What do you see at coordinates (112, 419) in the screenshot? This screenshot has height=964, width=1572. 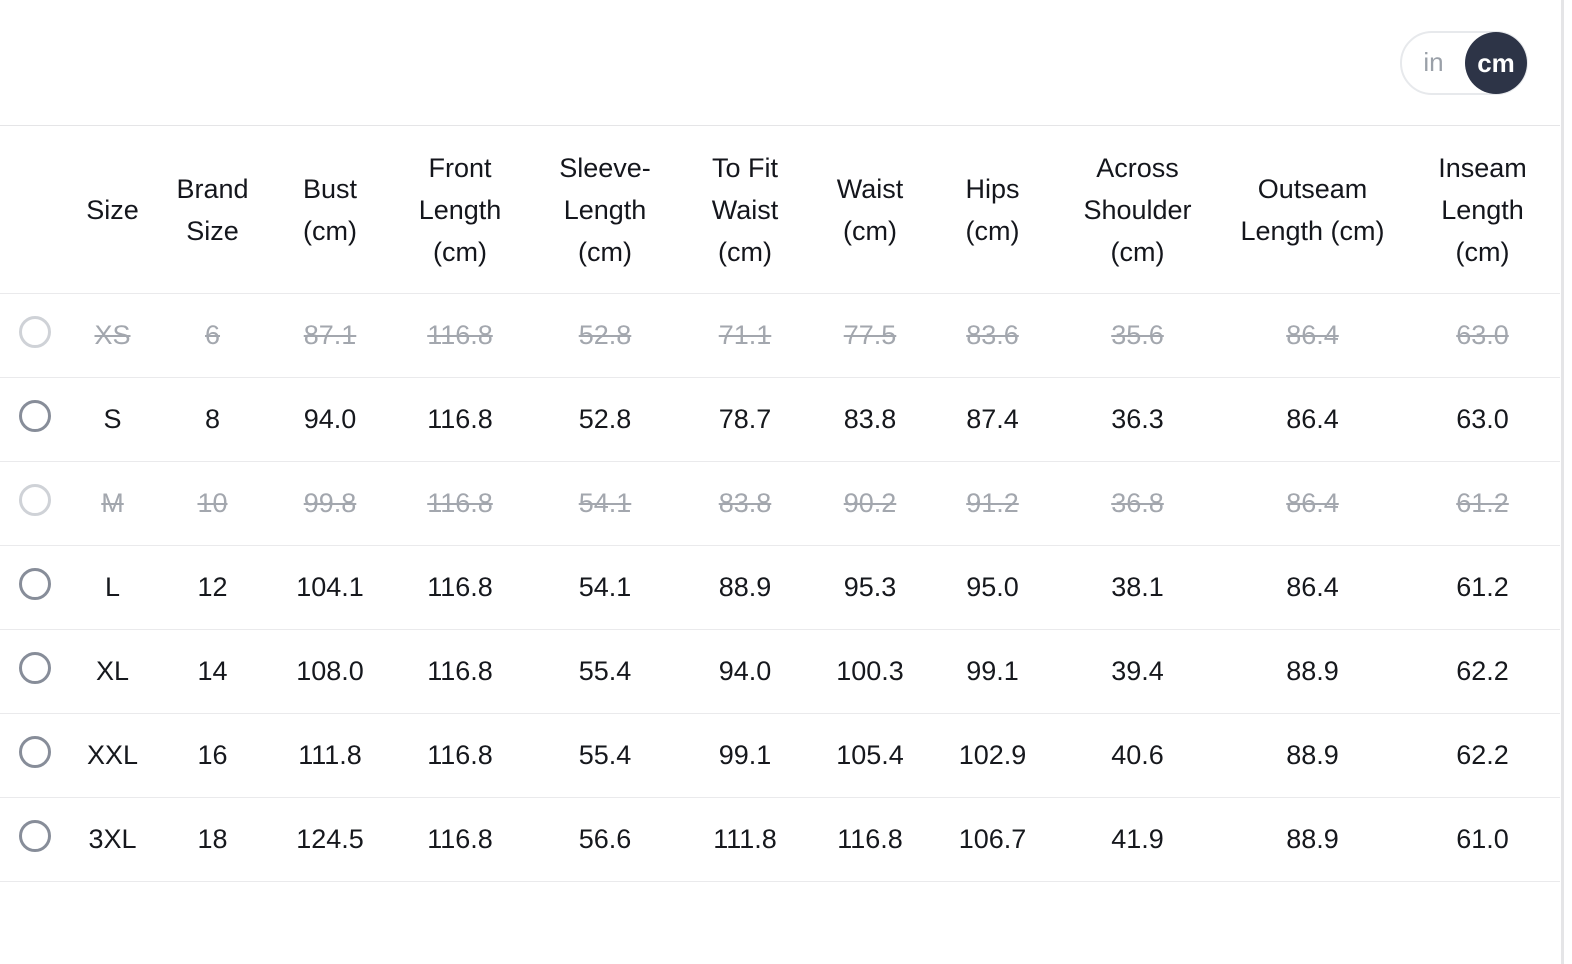 I see `size-cell: S` at bounding box center [112, 419].